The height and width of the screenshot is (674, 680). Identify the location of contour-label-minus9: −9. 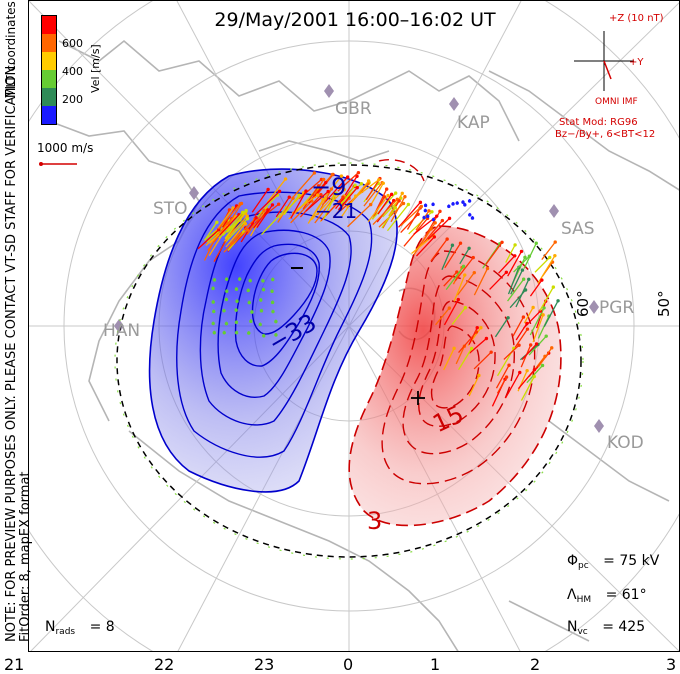
(329, 187).